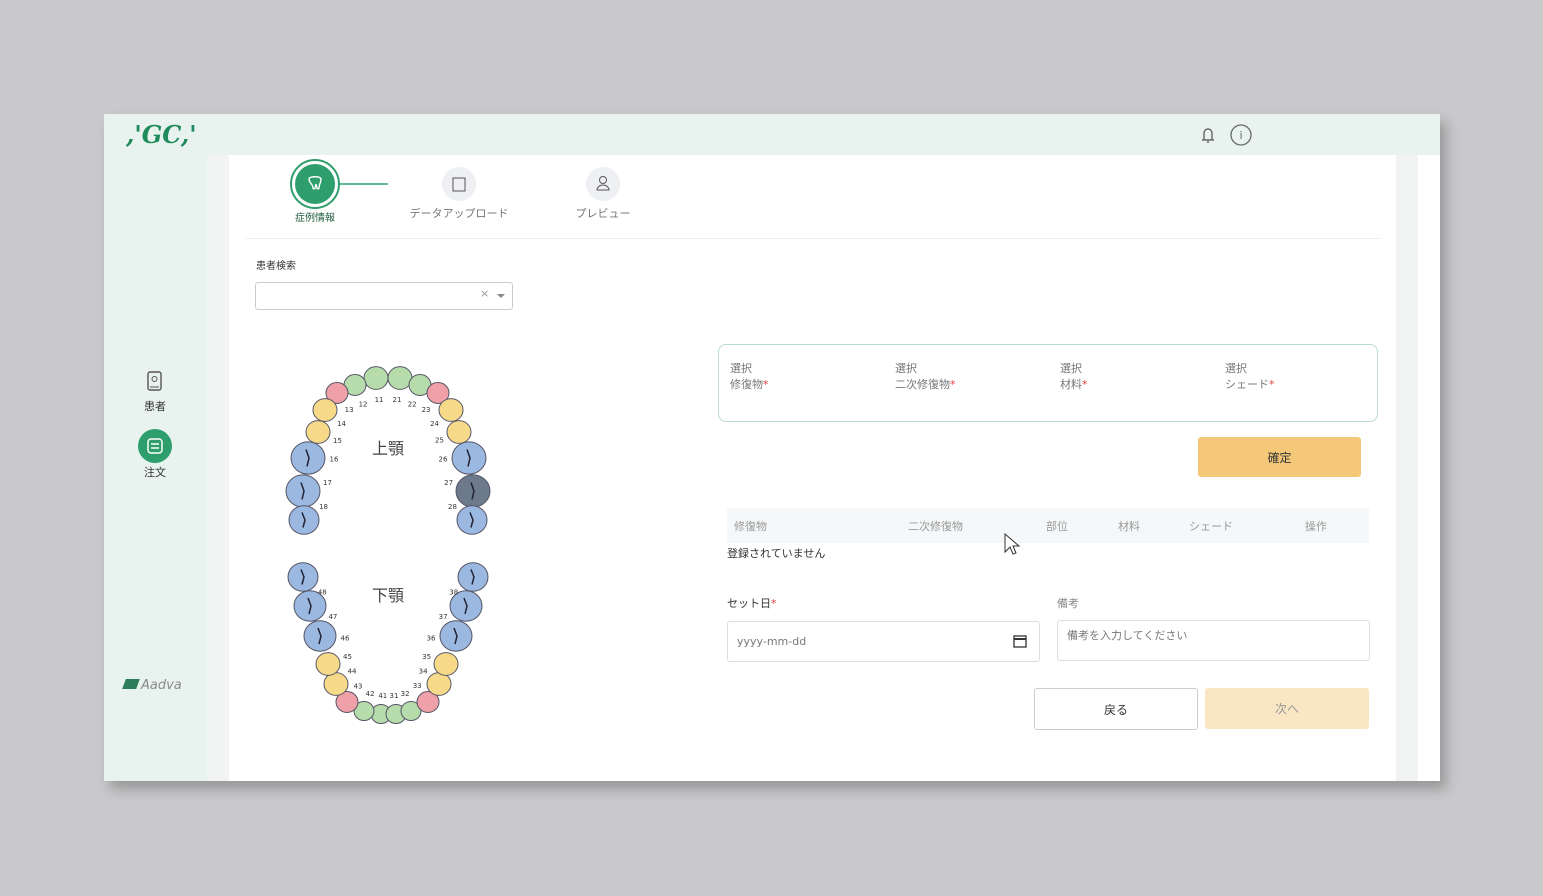 This screenshot has height=896, width=1543. I want to click on table-header-cell: シェード, so click(1211, 526).